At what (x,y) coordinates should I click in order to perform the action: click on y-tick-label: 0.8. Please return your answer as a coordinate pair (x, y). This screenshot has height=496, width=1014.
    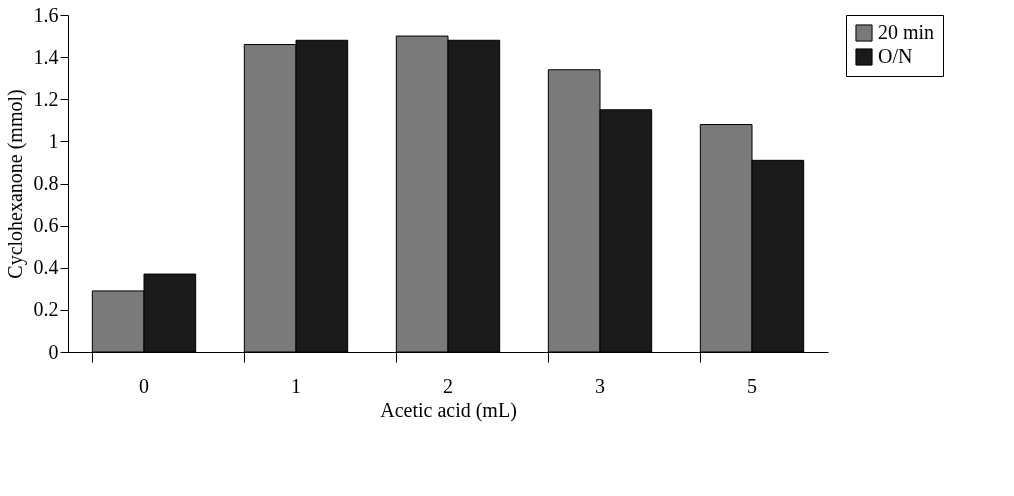
    Looking at the image, I should click on (46, 183).